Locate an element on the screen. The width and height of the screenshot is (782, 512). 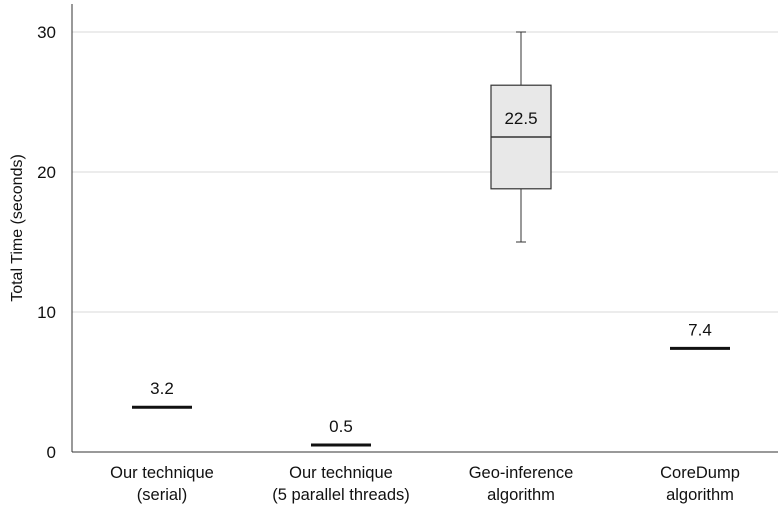
category-label: Our technique (serial) is located at coordinates (162, 484).